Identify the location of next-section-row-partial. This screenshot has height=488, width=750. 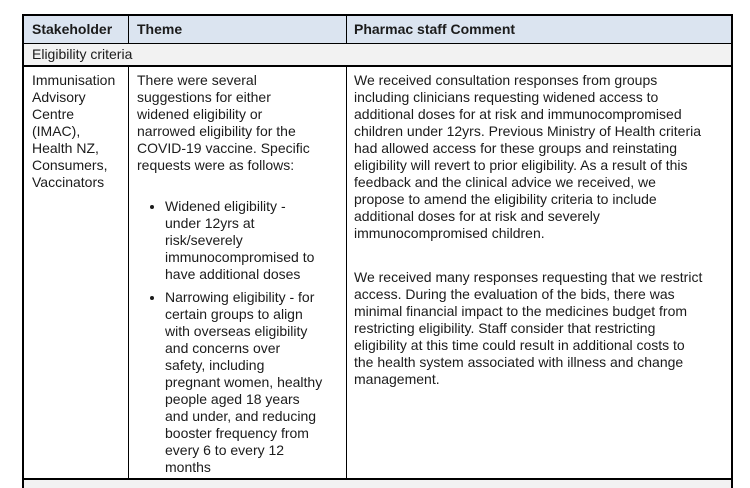
(377, 484).